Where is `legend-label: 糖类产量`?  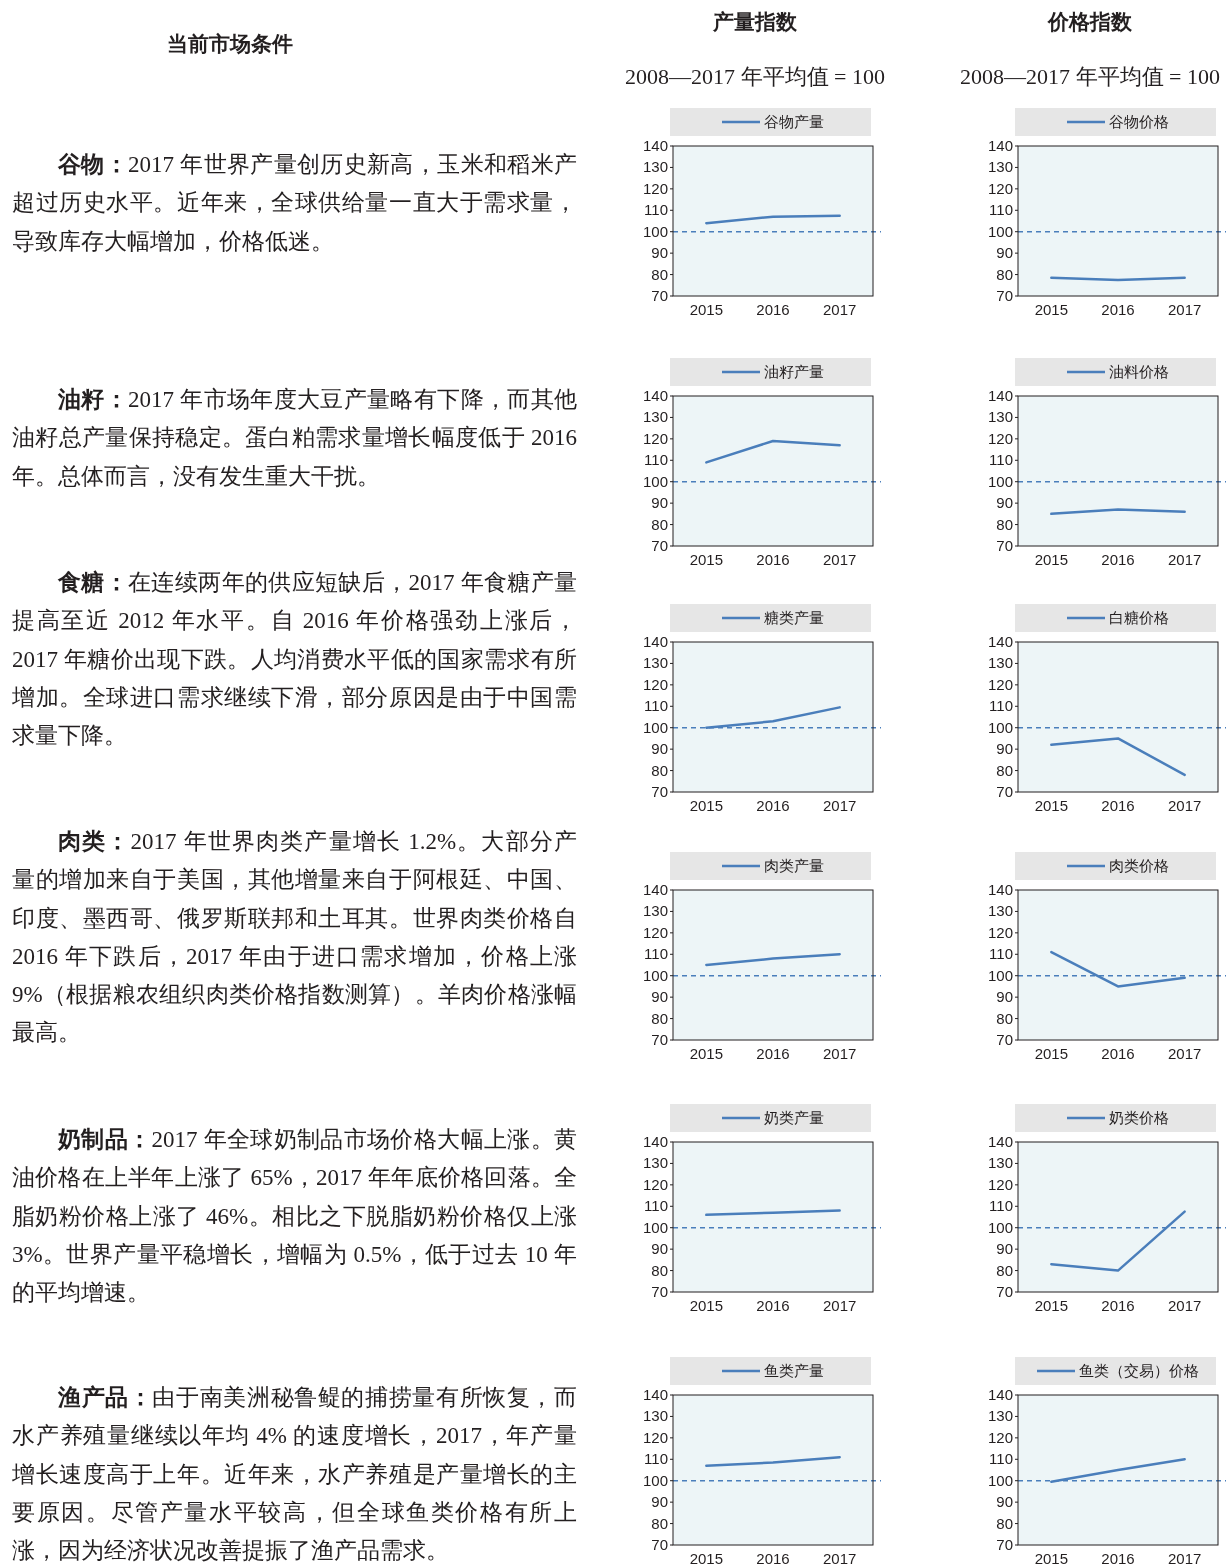
legend-label: 糖类产量 is located at coordinates (794, 617).